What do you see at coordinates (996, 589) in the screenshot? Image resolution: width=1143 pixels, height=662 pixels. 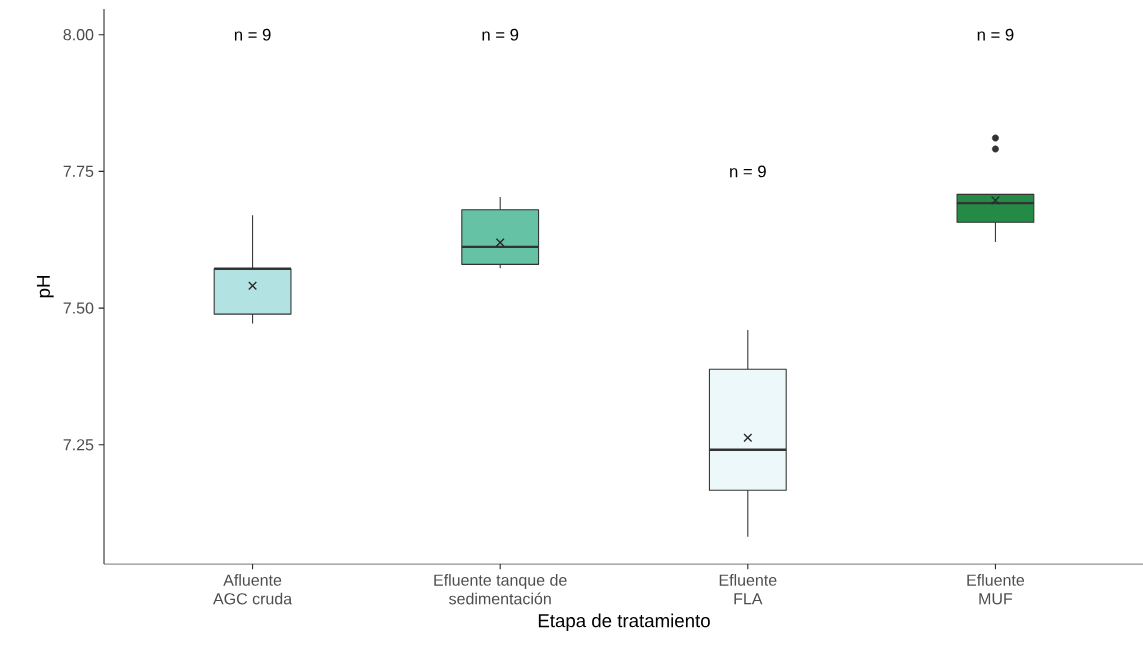 I see `x-tick-label: Efluente MUF` at bounding box center [996, 589].